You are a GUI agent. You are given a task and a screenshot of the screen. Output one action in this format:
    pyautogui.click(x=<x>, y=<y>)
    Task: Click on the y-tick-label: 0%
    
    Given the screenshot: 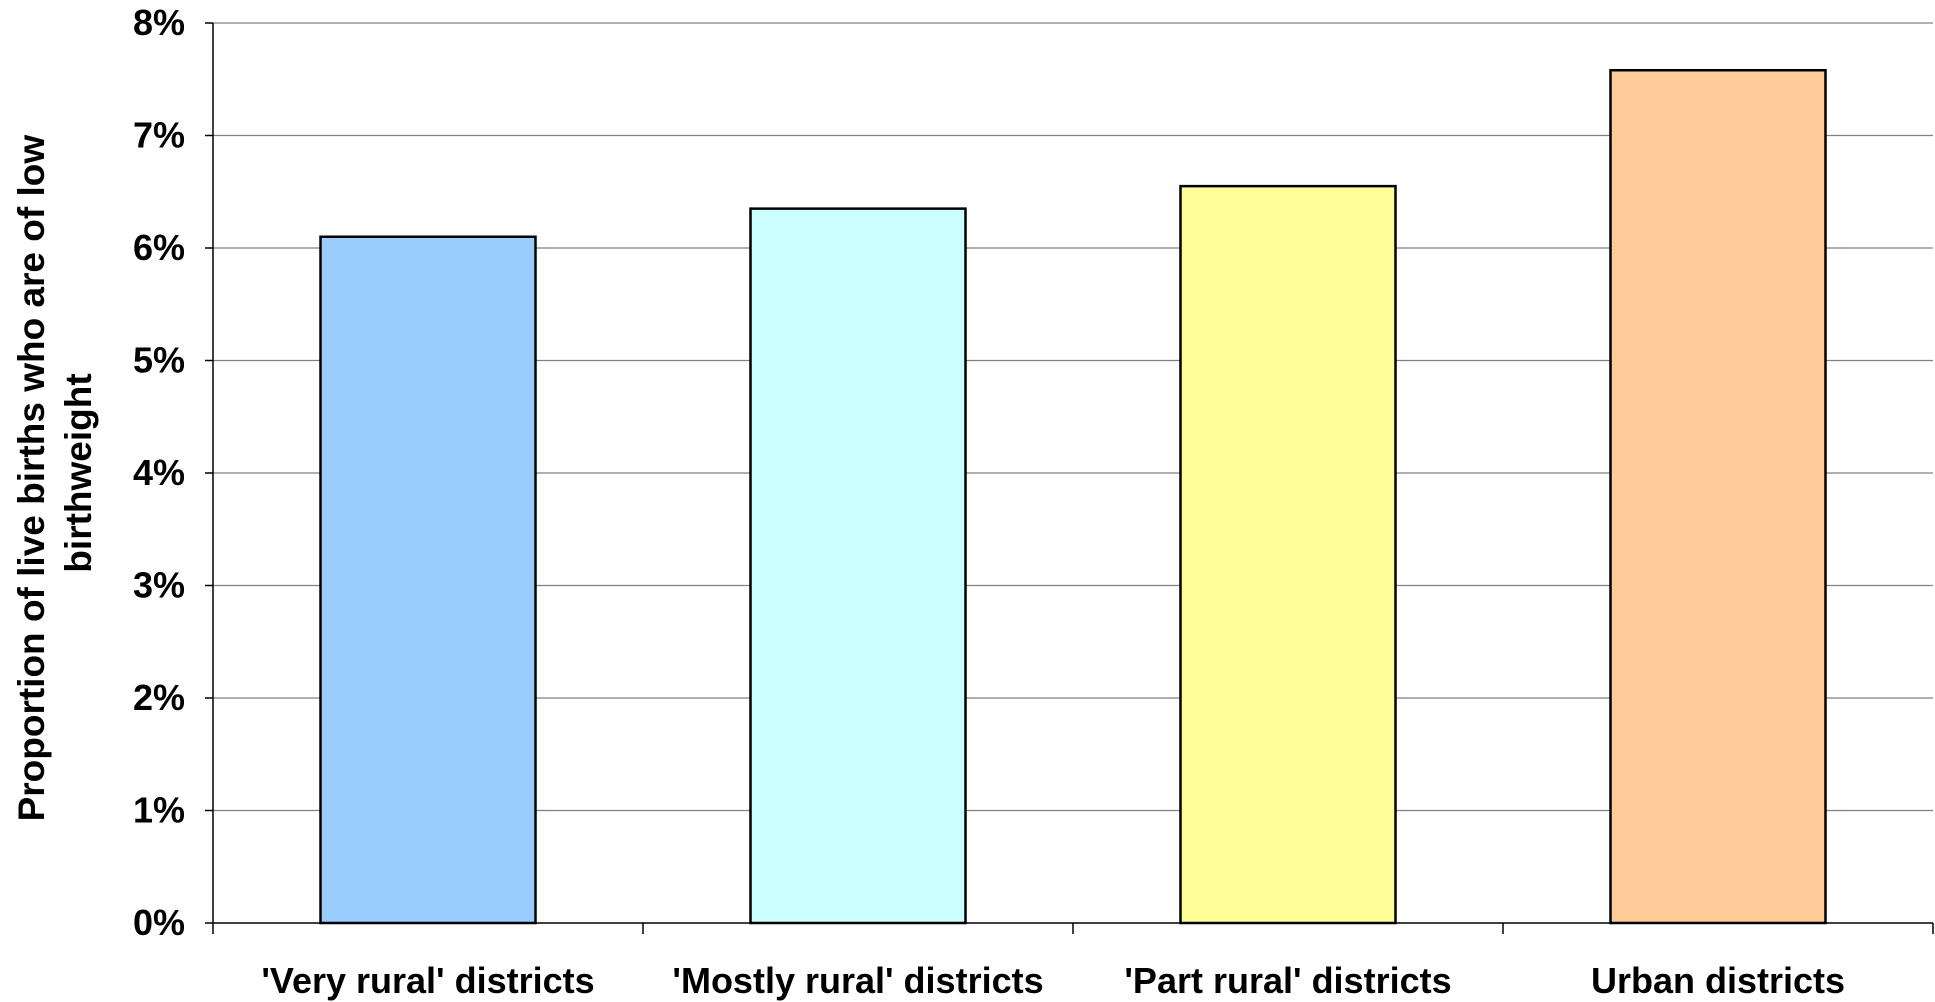 What is the action you would take?
    pyautogui.click(x=159, y=922)
    